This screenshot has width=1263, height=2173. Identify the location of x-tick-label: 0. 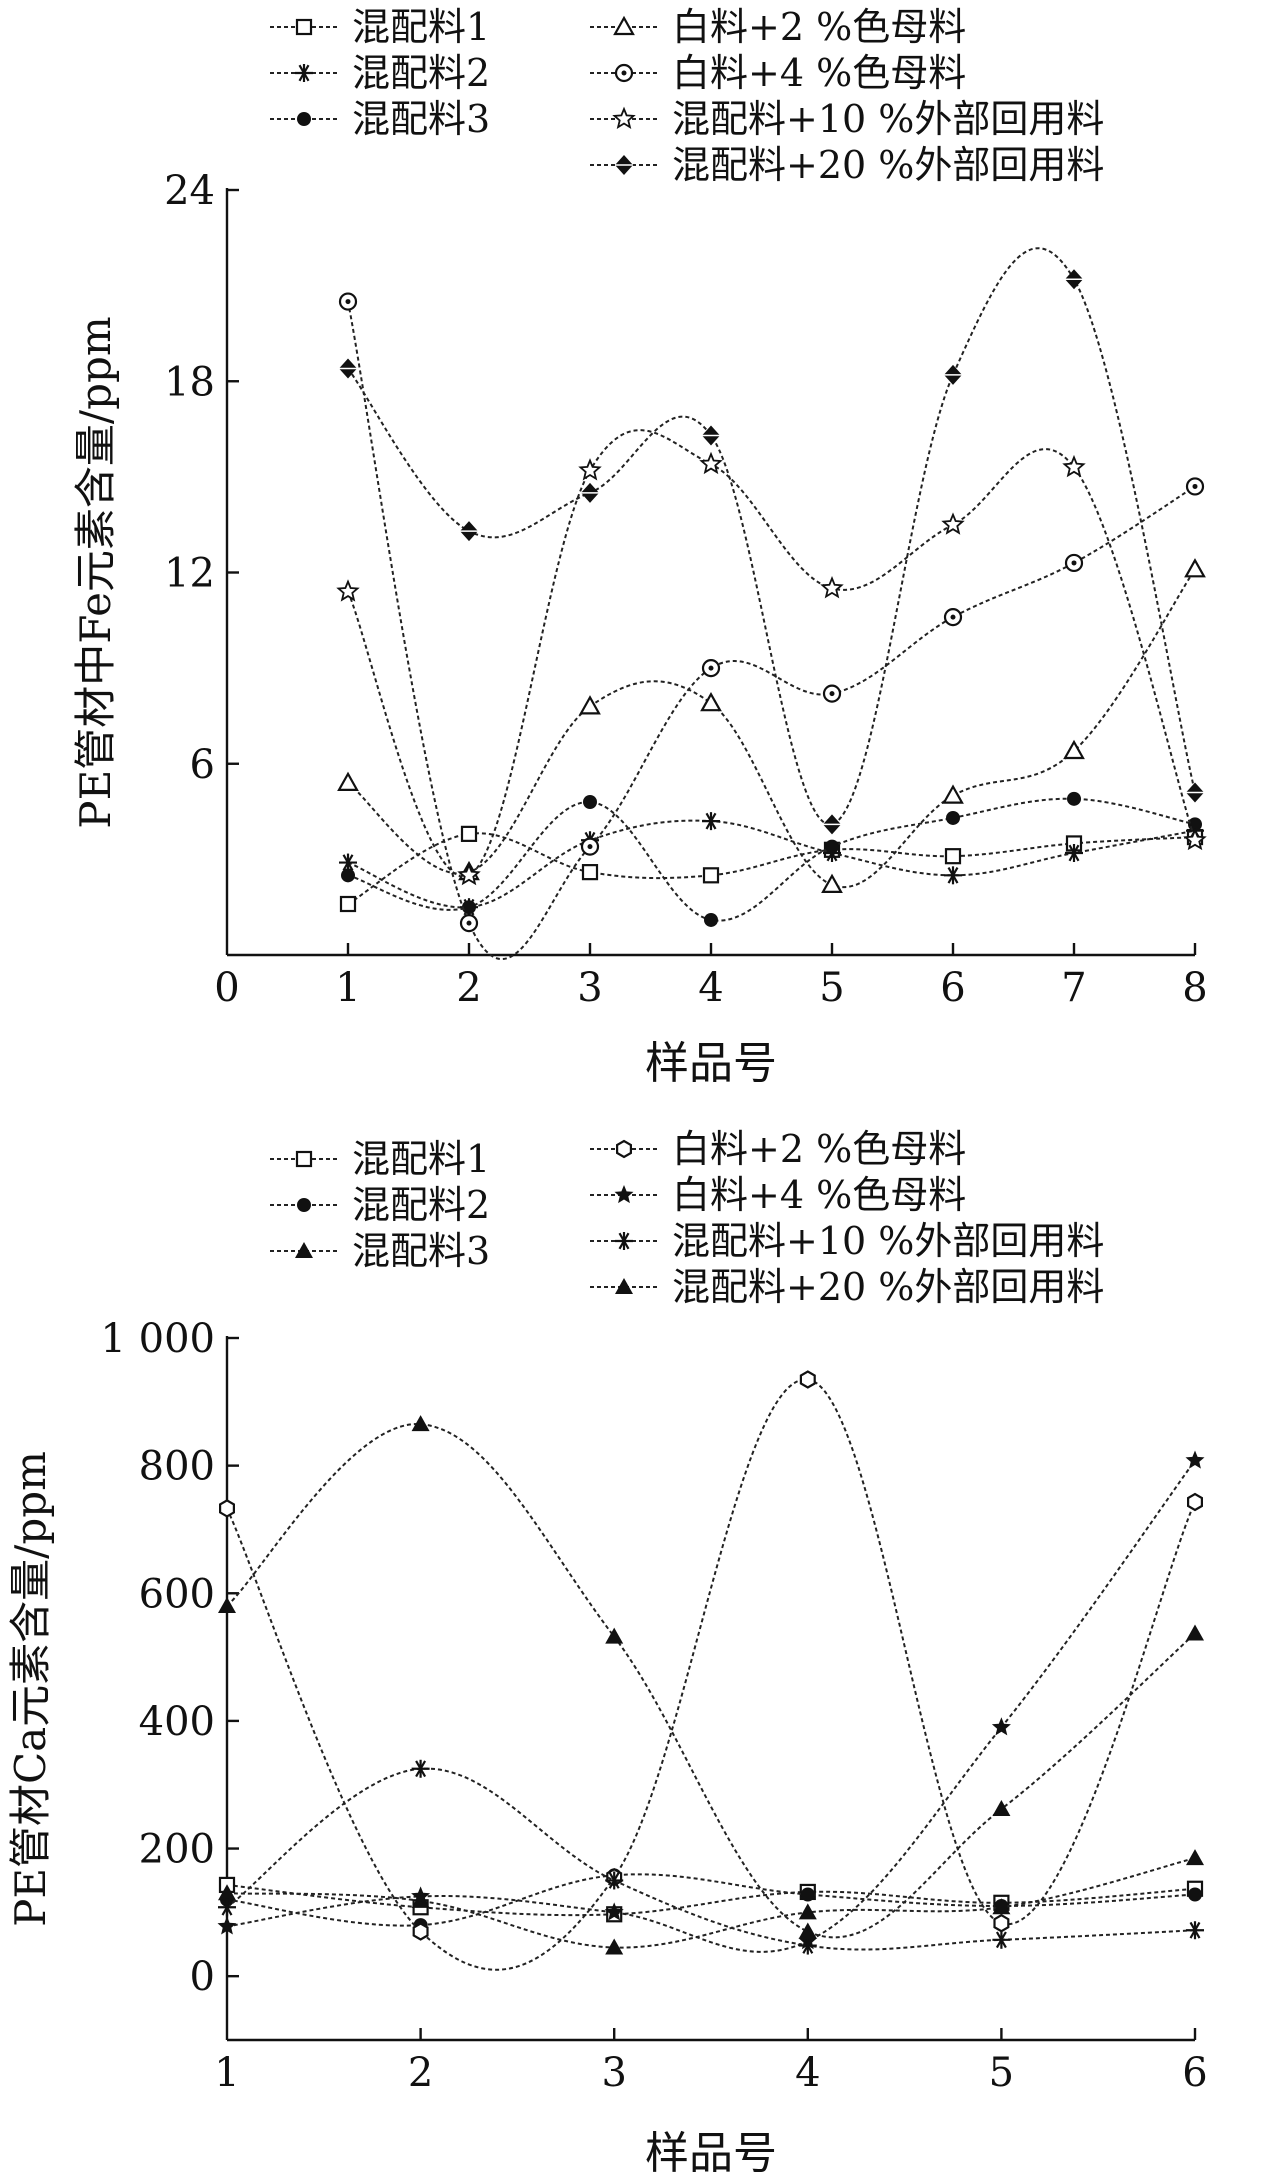
(226, 988).